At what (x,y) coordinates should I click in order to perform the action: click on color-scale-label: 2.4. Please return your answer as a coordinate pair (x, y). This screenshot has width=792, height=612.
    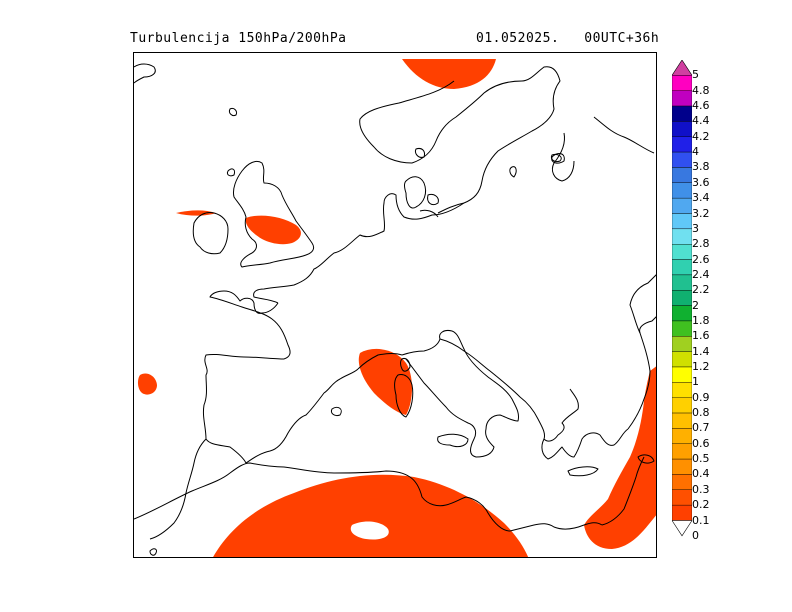
    Looking at the image, I should click on (701, 274).